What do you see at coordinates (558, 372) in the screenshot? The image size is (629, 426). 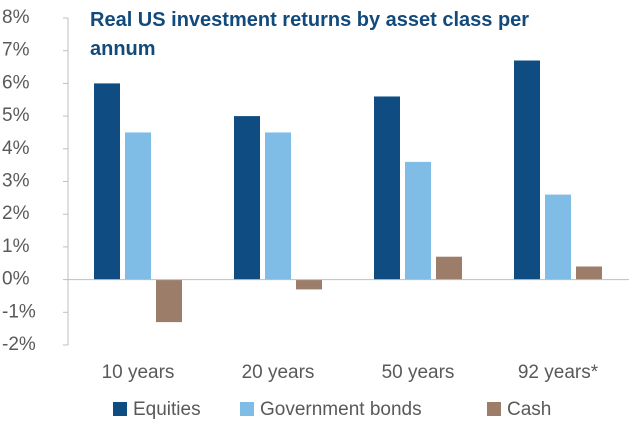 I see `x-tick-label: 92 years*` at bounding box center [558, 372].